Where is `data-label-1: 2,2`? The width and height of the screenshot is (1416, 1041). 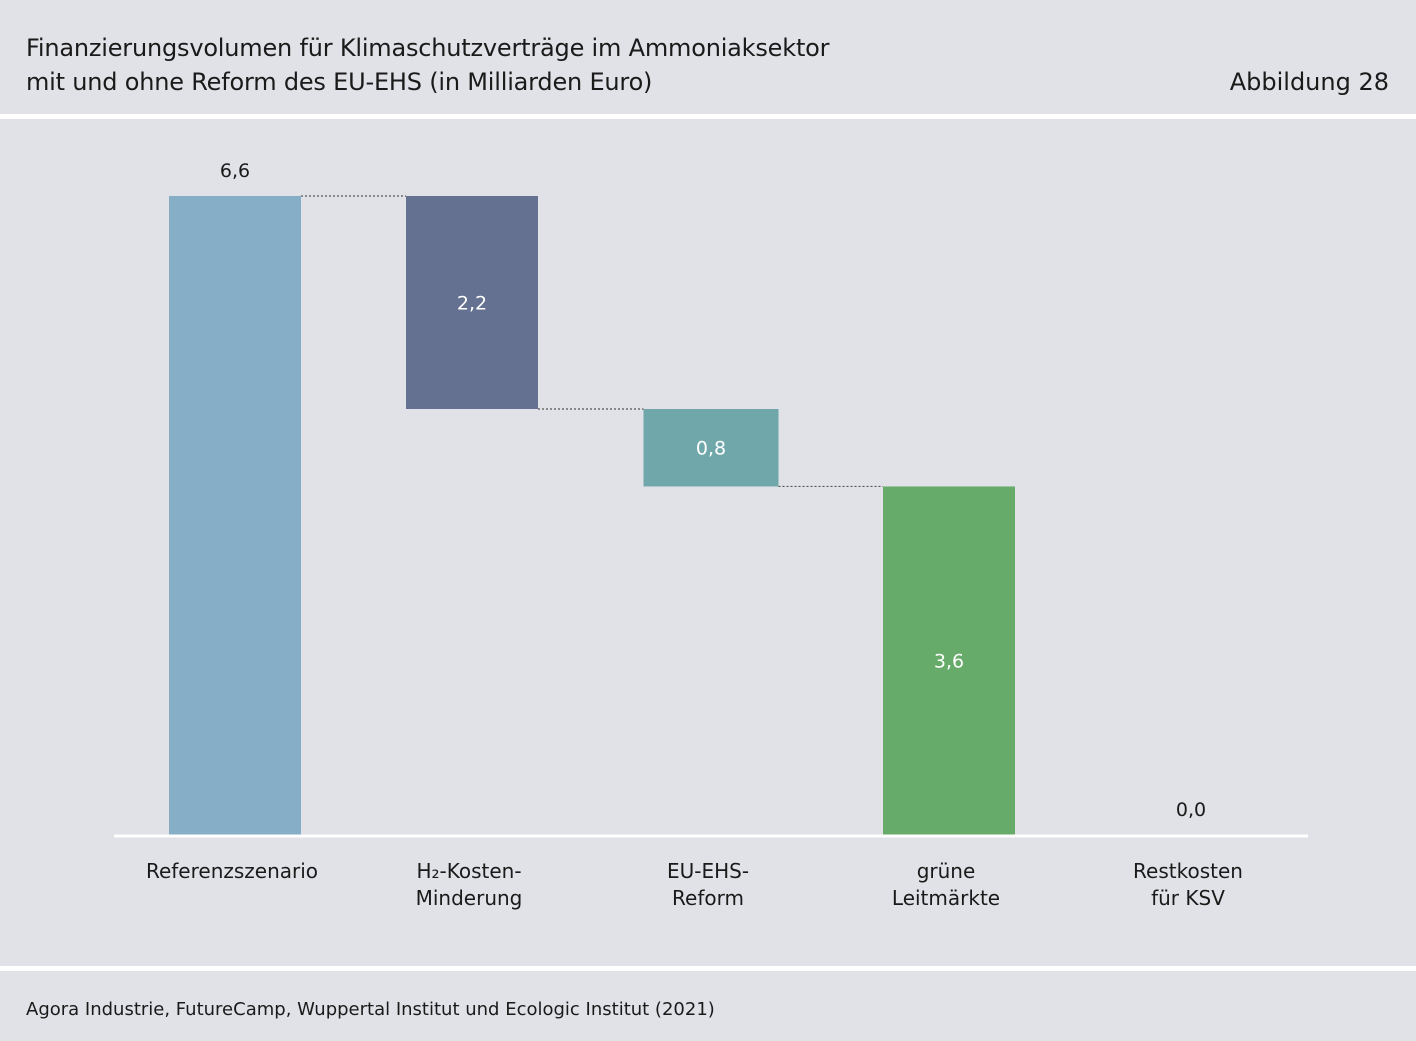
data-label-1: 2,2 is located at coordinates (472, 304).